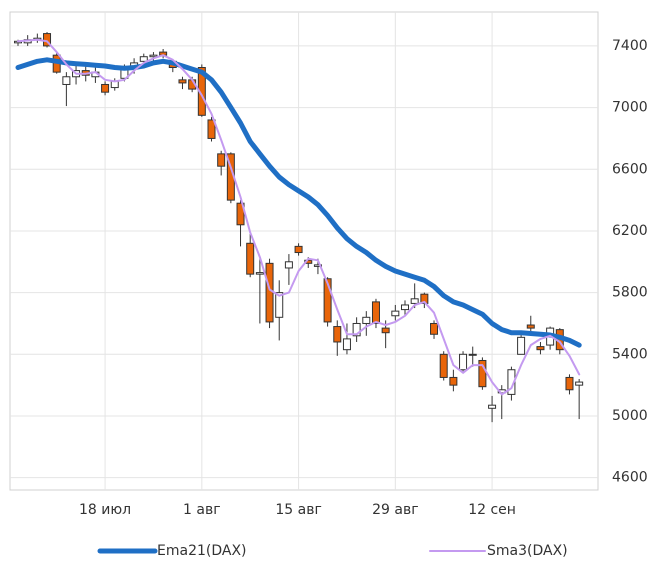  What do you see at coordinates (630, 354) in the screenshot?
I see `y-tick-label: 5400` at bounding box center [630, 354].